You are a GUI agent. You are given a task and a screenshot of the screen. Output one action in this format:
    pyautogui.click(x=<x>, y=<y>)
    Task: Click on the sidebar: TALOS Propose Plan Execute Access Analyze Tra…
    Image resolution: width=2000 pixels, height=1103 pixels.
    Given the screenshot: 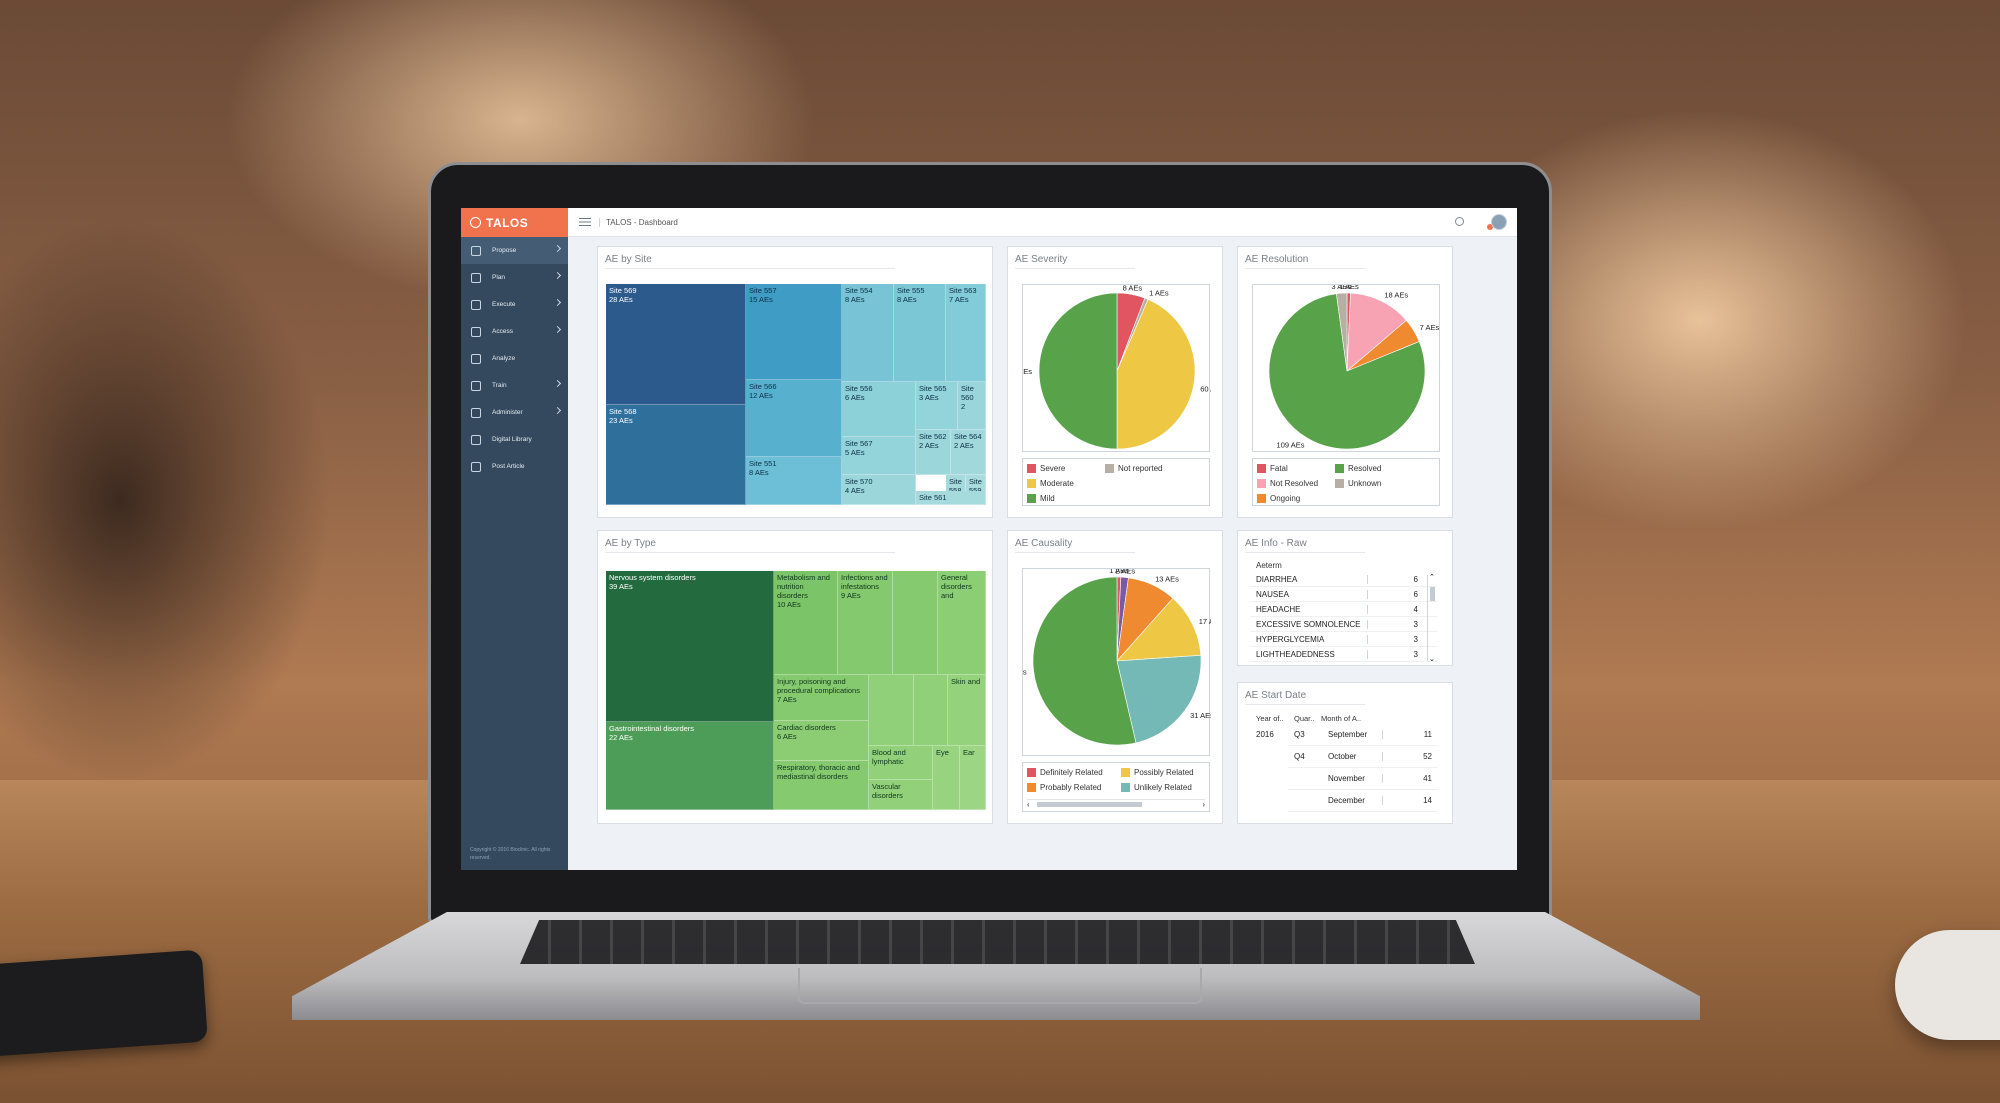 What is the action you would take?
    pyautogui.click(x=514, y=539)
    